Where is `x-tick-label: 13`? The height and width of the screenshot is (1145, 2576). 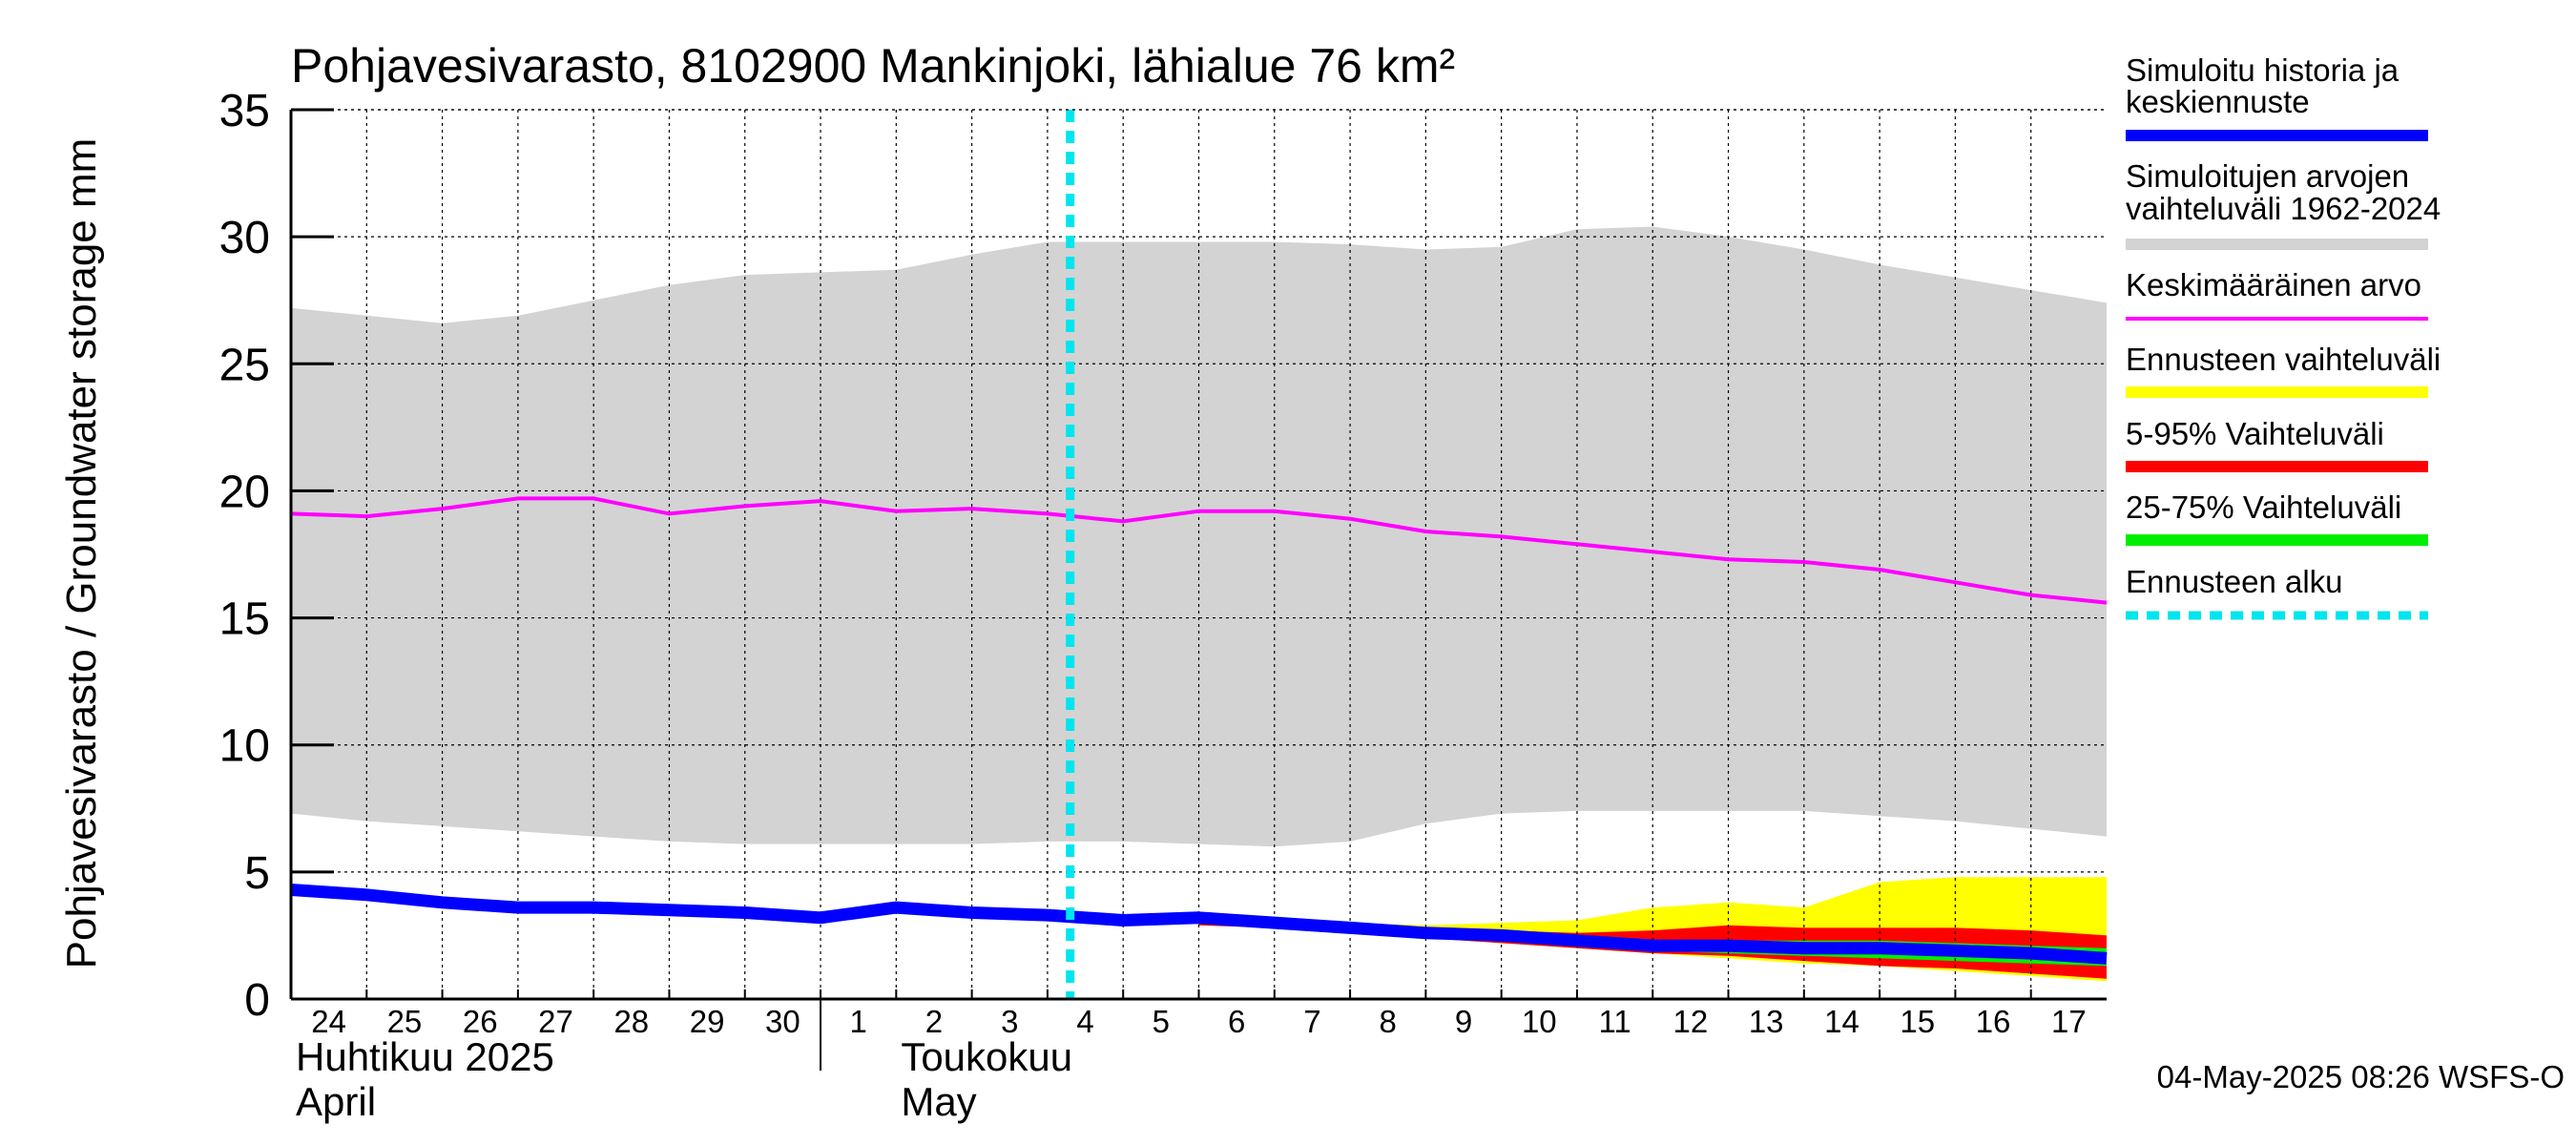
x-tick-label: 13 is located at coordinates (1766, 1022).